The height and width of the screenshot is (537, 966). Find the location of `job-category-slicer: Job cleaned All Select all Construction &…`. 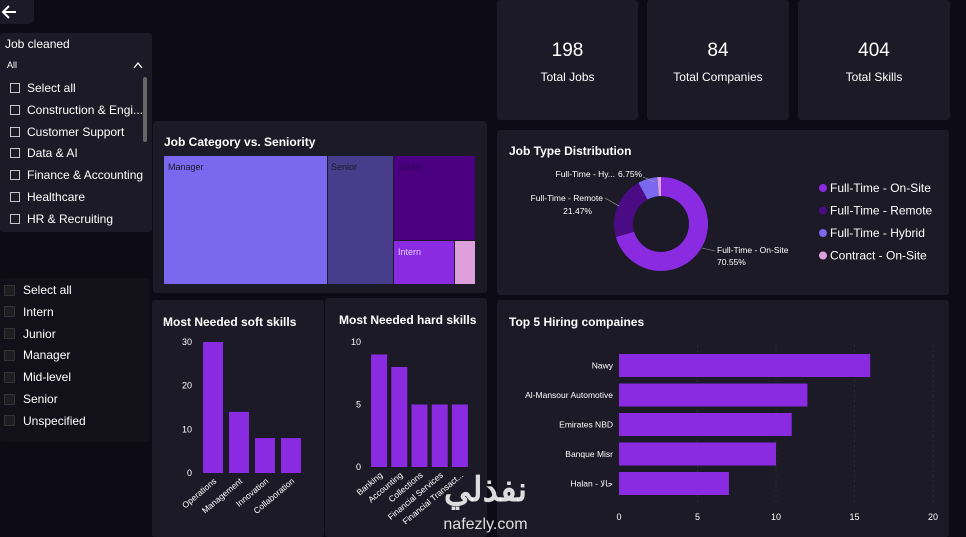

job-category-slicer: Job cleaned All Select all Construction &… is located at coordinates (76, 132).